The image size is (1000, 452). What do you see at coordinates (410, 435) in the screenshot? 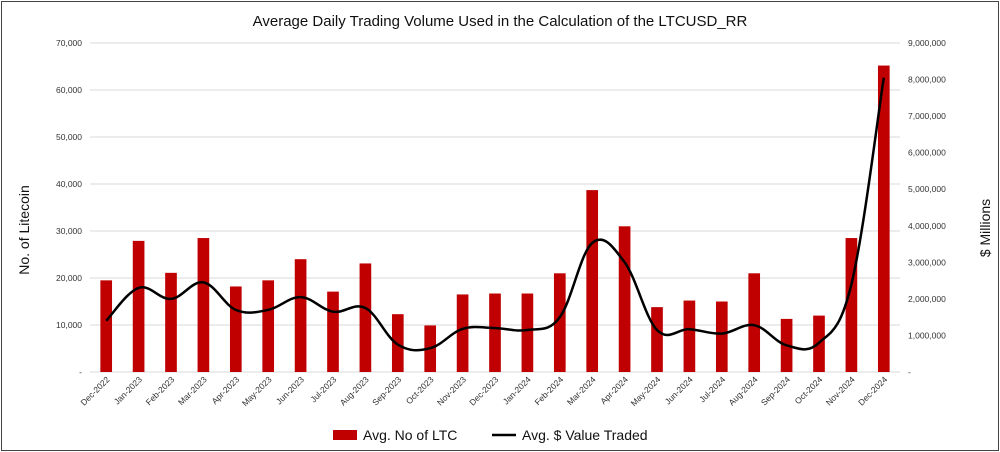
I see `legend-bar-label: Avg. No of LTC` at bounding box center [410, 435].